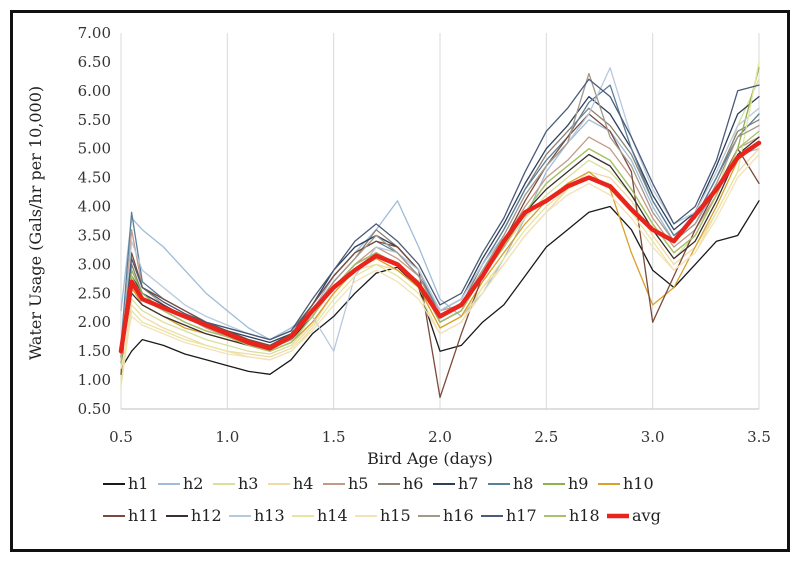  Describe the element at coordinates (646, 515) in the screenshot. I see `legend-label-avg: avg` at that location.